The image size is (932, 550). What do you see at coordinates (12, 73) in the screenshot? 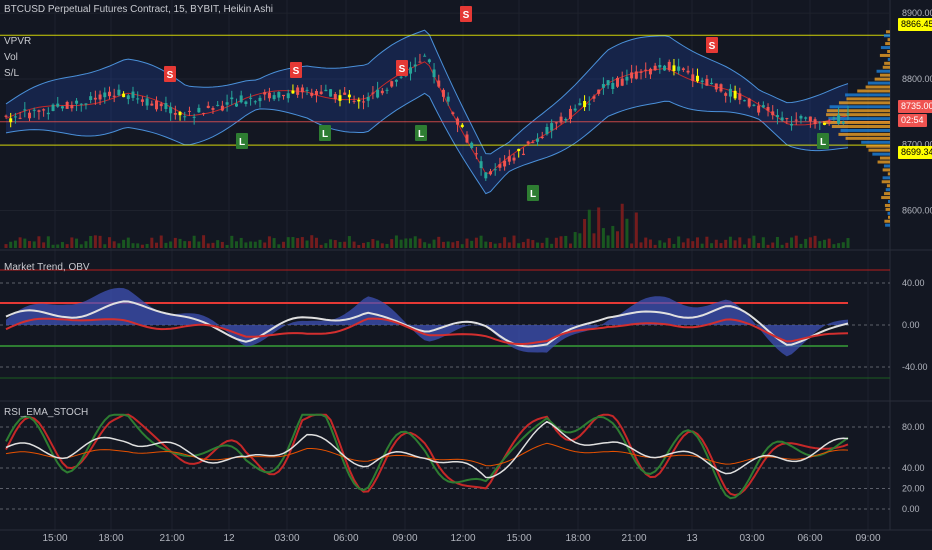
I see `indicator-sl: S/L` at bounding box center [12, 73].